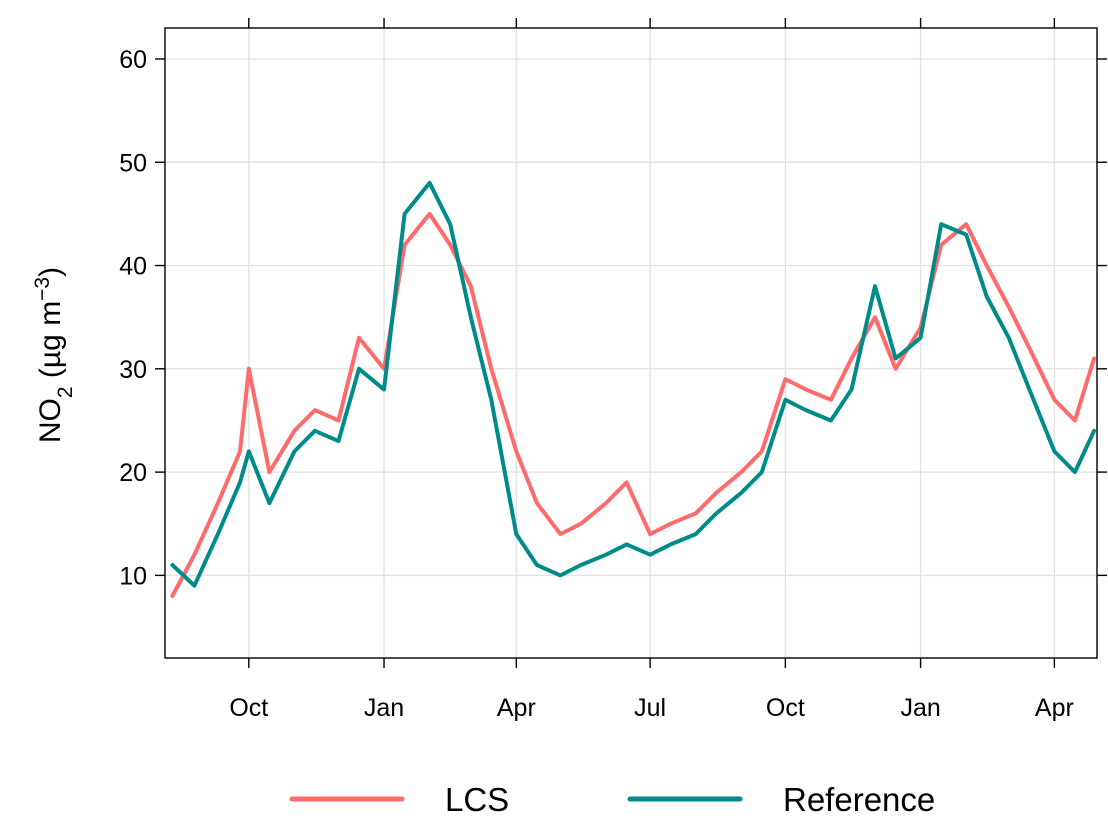 The image size is (1108, 822). Describe the element at coordinates (133, 370) in the screenshot. I see `y-tick-label: 30` at that location.